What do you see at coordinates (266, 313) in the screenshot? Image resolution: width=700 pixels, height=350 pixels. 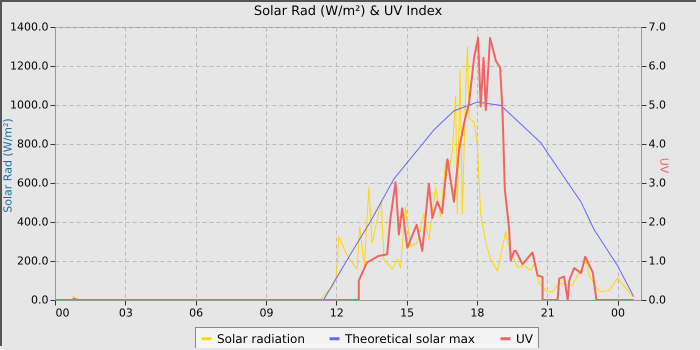 I see `x-tick-label: 09` at bounding box center [266, 313].